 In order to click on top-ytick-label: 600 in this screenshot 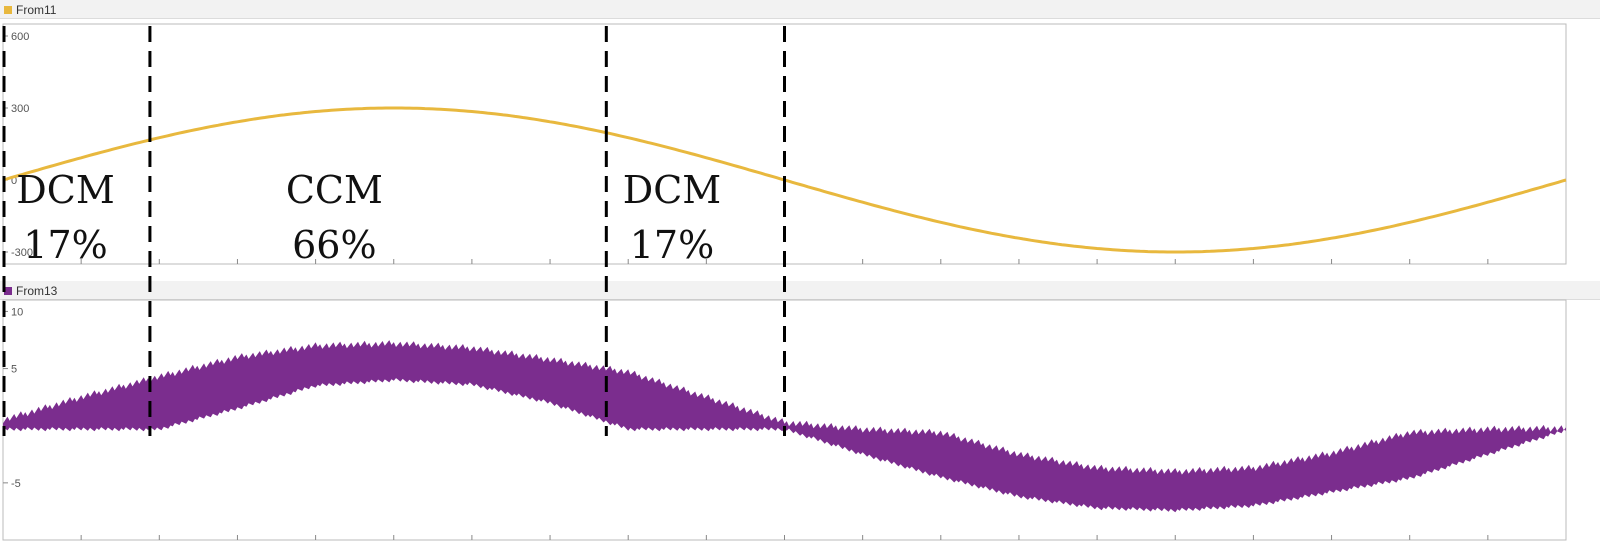, I will do `click(20, 37)`.